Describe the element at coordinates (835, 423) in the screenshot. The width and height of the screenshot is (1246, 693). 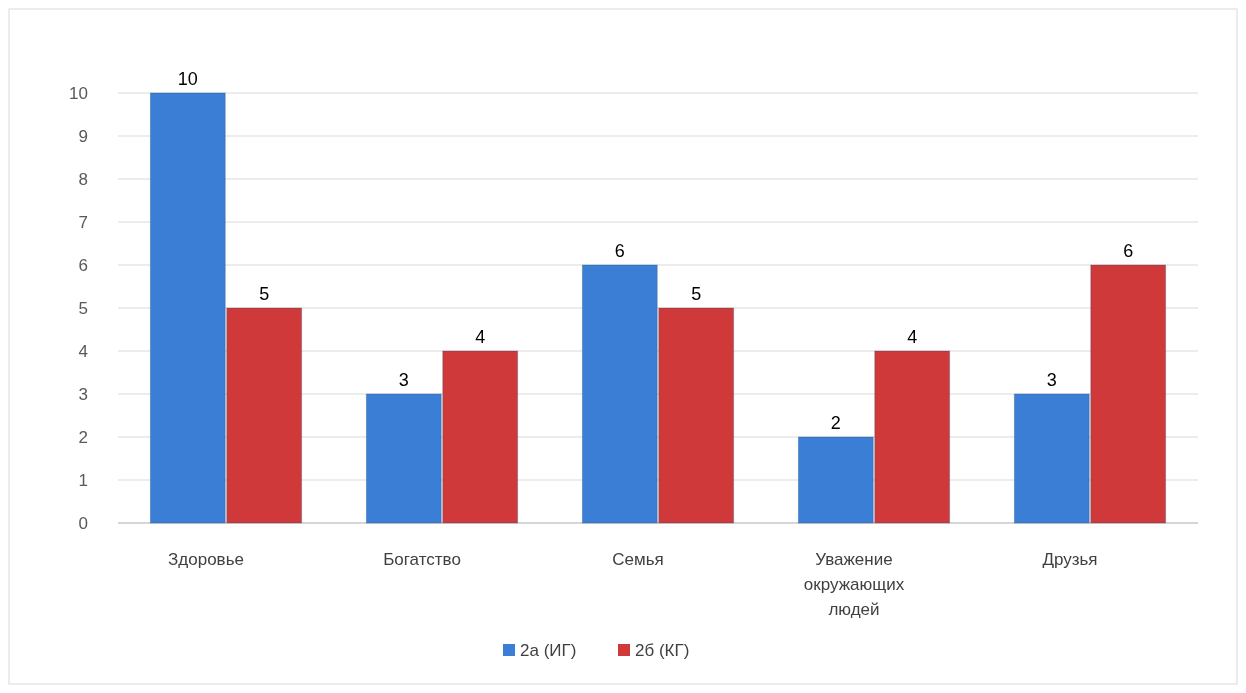
I see `data-label: 2` at that location.